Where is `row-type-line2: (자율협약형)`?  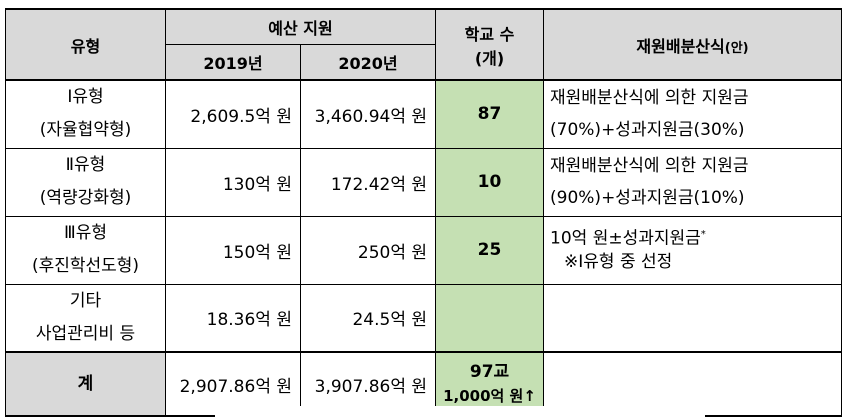
row-type-line2: (자율협약형) is located at coordinates (85, 130).